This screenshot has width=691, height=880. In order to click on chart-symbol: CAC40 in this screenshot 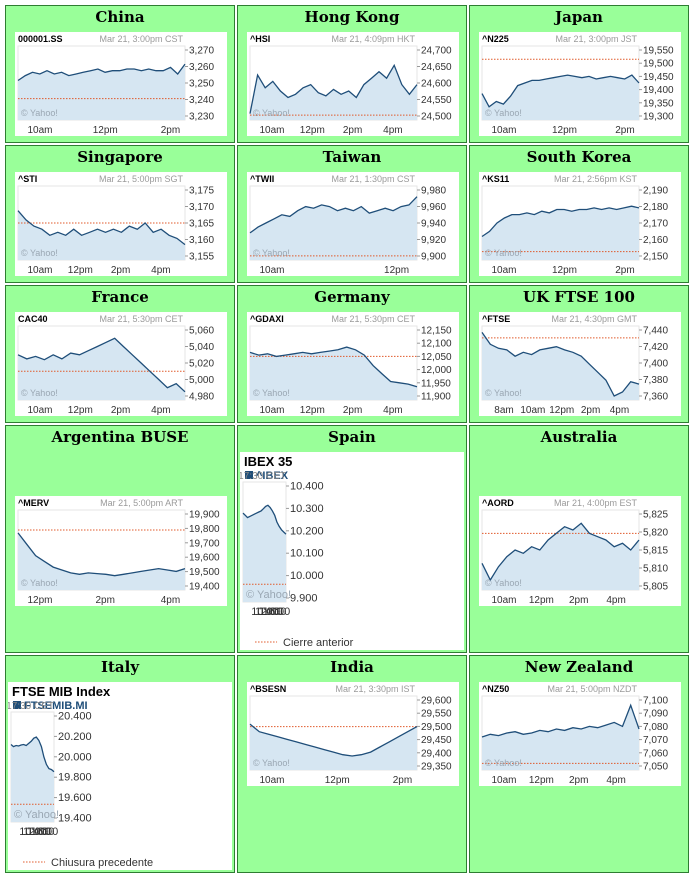, I will do `click(33, 319)`.